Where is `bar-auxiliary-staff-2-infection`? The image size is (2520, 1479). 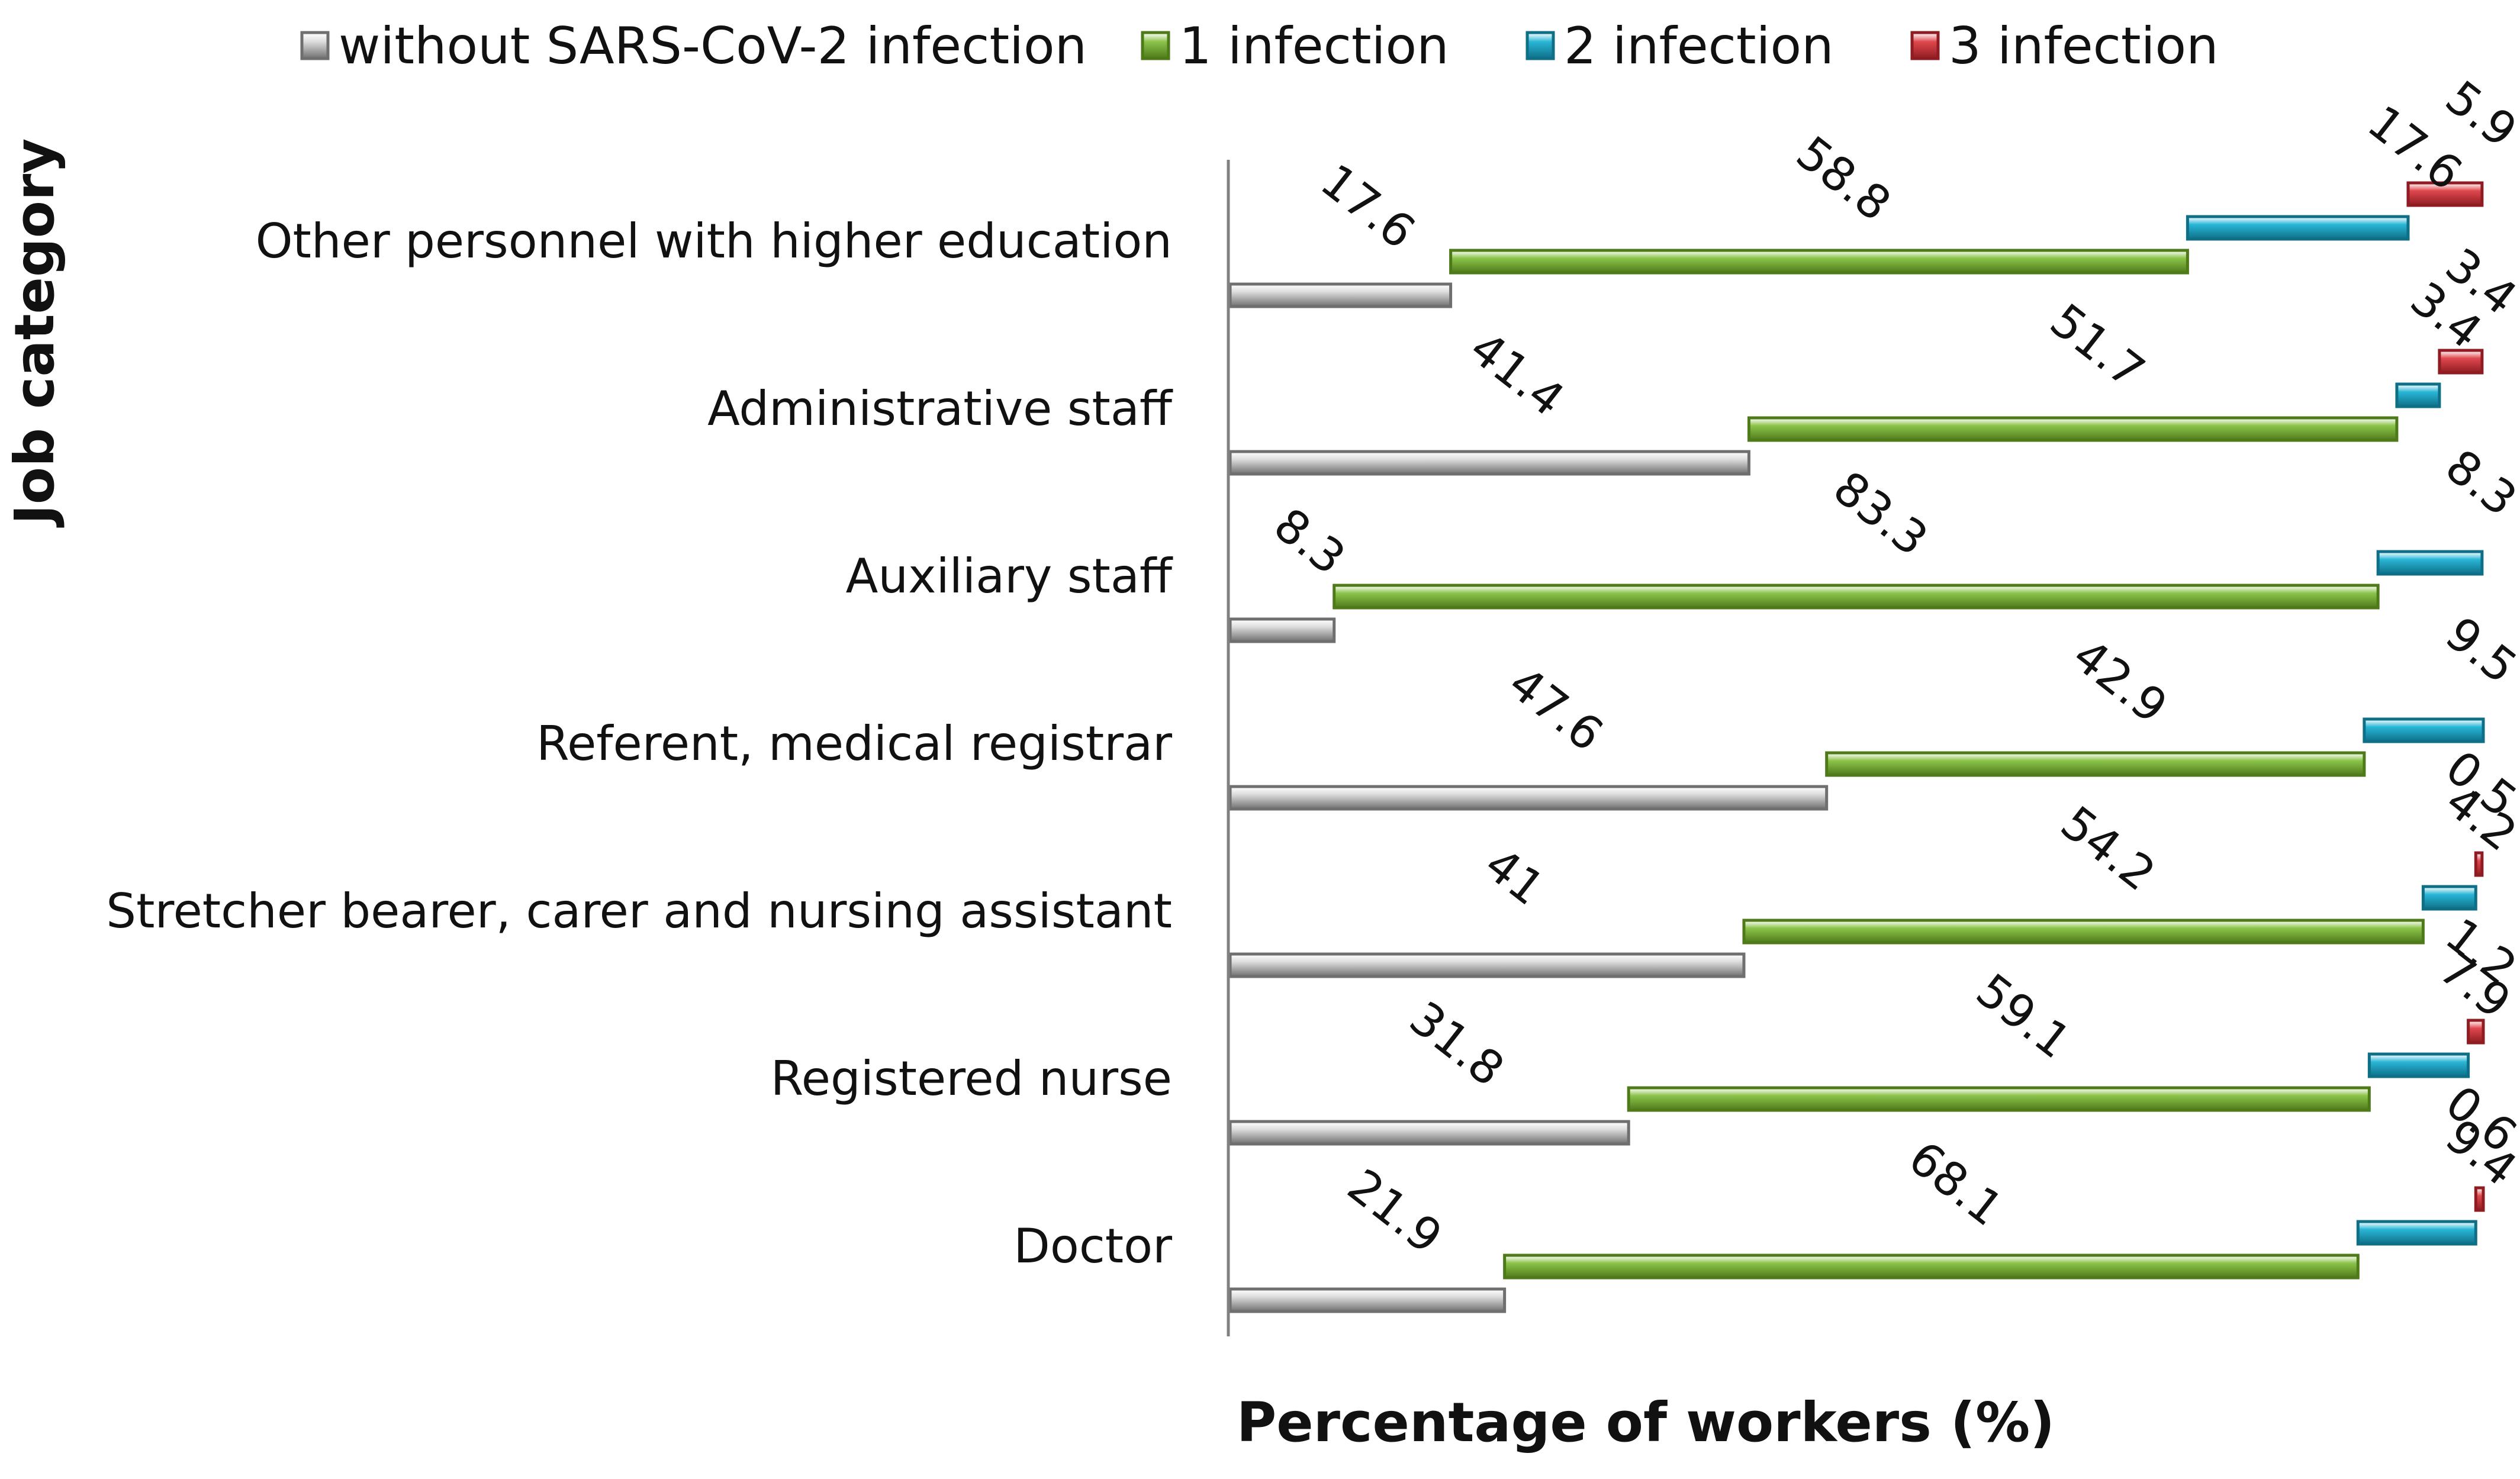 bar-auxiliary-staff-2-infection is located at coordinates (2430, 563).